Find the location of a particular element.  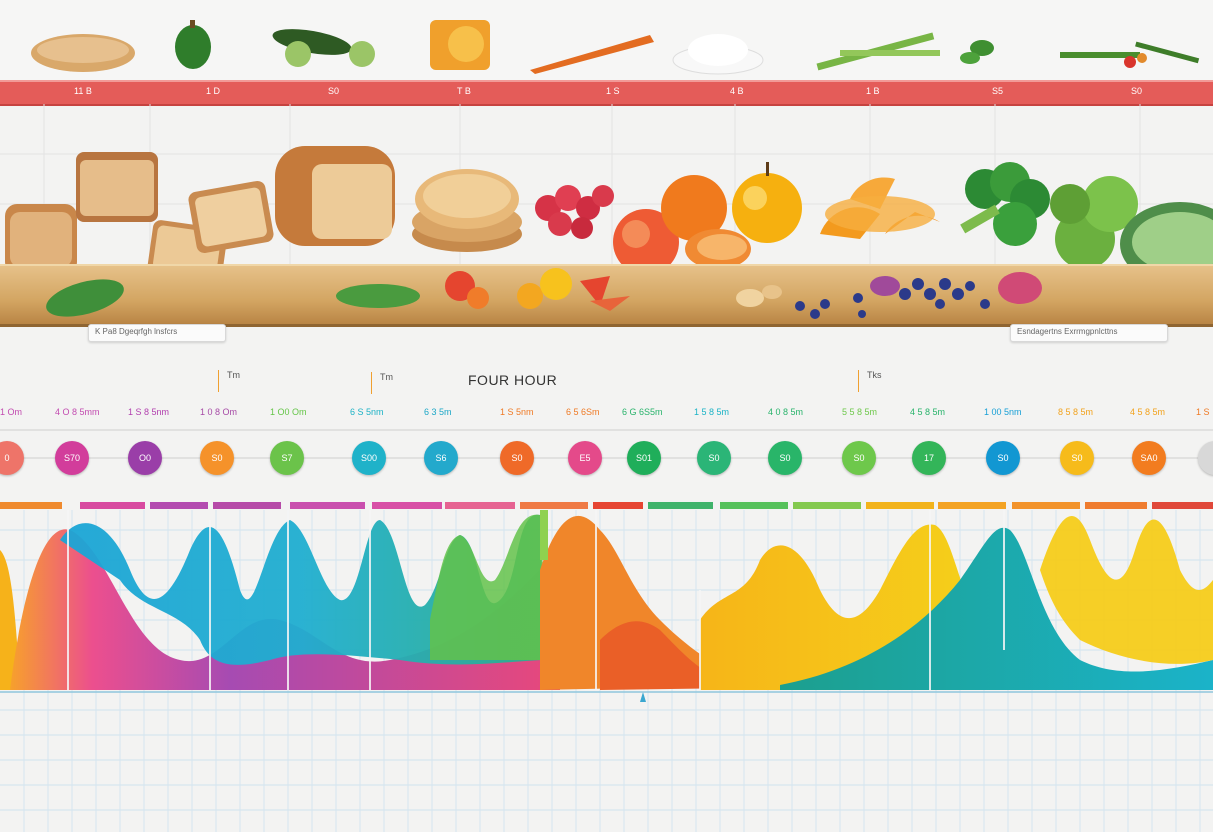

broccoli-icon is located at coordinates (1005, 204).